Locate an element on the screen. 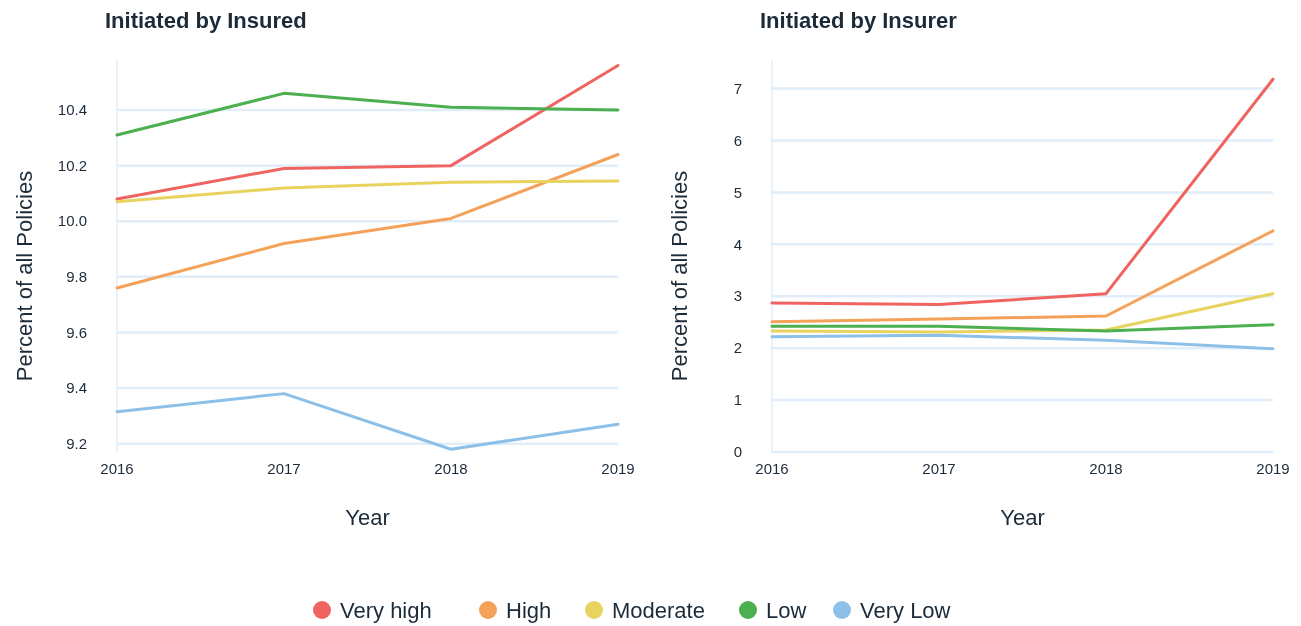  y-tick-label: 9.6 is located at coordinates (76, 332).